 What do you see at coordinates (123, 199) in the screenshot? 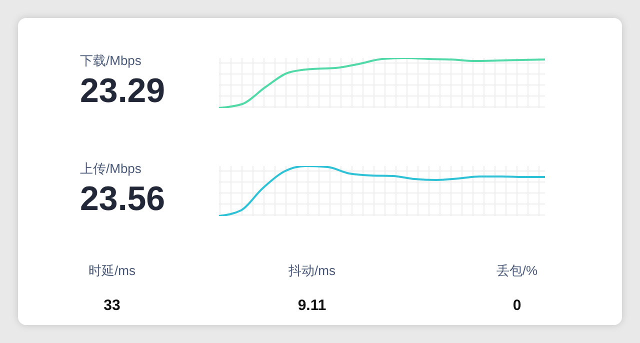
I see `text: 23.56` at bounding box center [123, 199].